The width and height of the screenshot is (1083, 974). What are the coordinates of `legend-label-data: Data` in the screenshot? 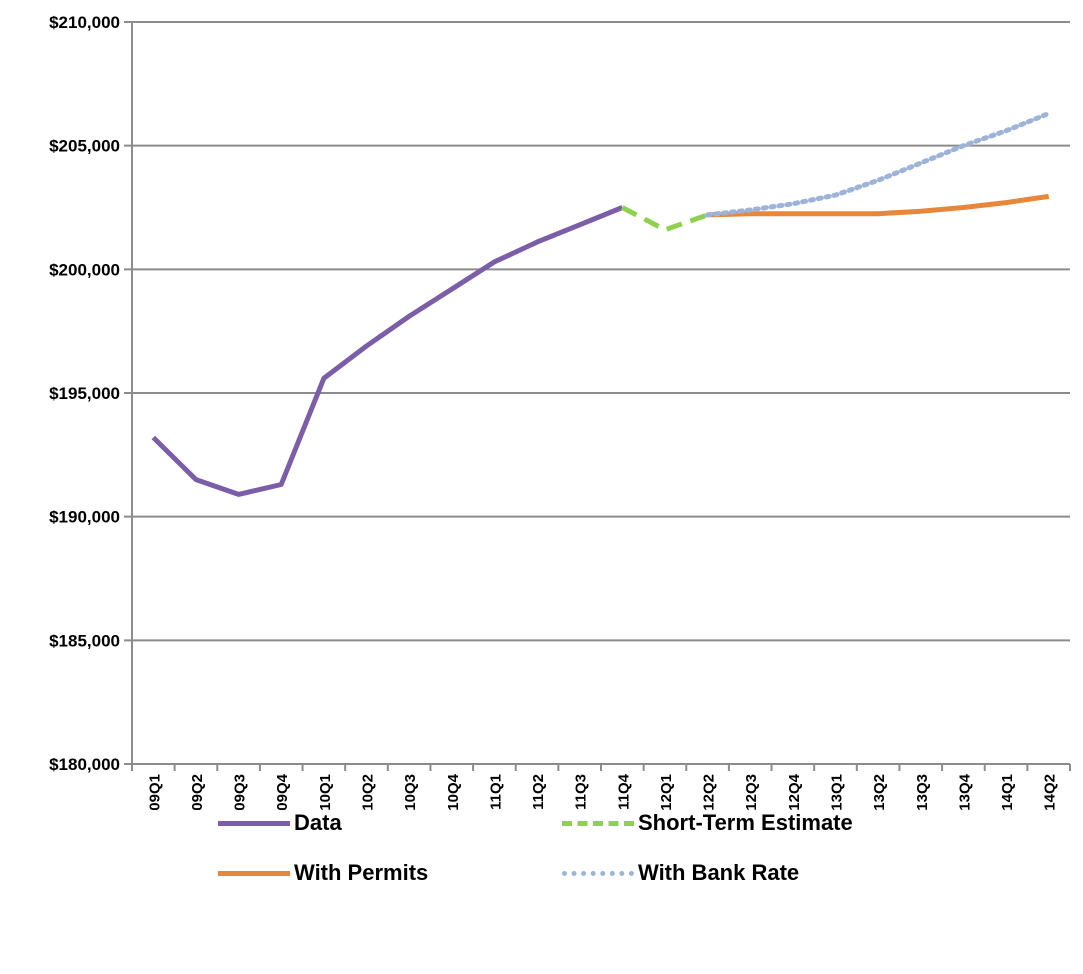 It's located at (318, 822).